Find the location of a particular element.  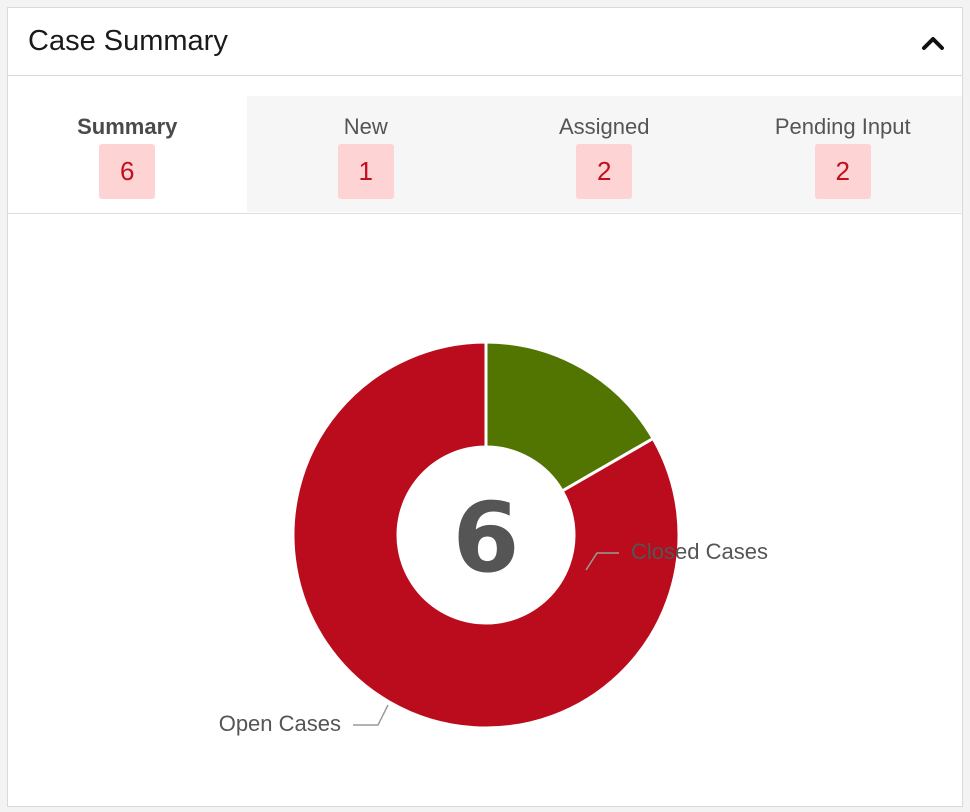

tab-assigned: Assigned 2 is located at coordinates (604, 154).